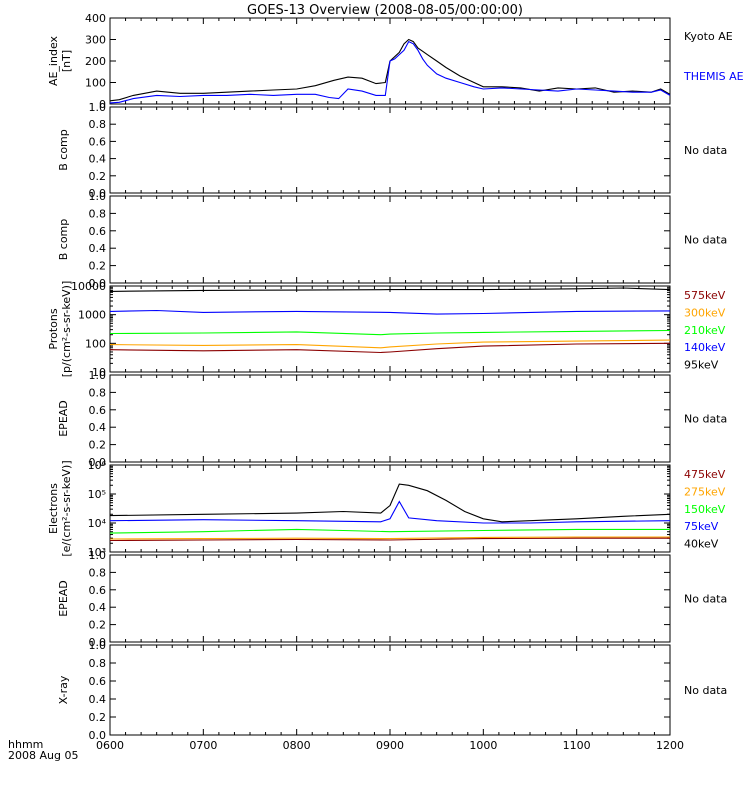 This screenshot has height=804, width=750. What do you see at coordinates (43, 755) in the screenshot?
I see `footer-date: 2008 Aug 05` at bounding box center [43, 755].